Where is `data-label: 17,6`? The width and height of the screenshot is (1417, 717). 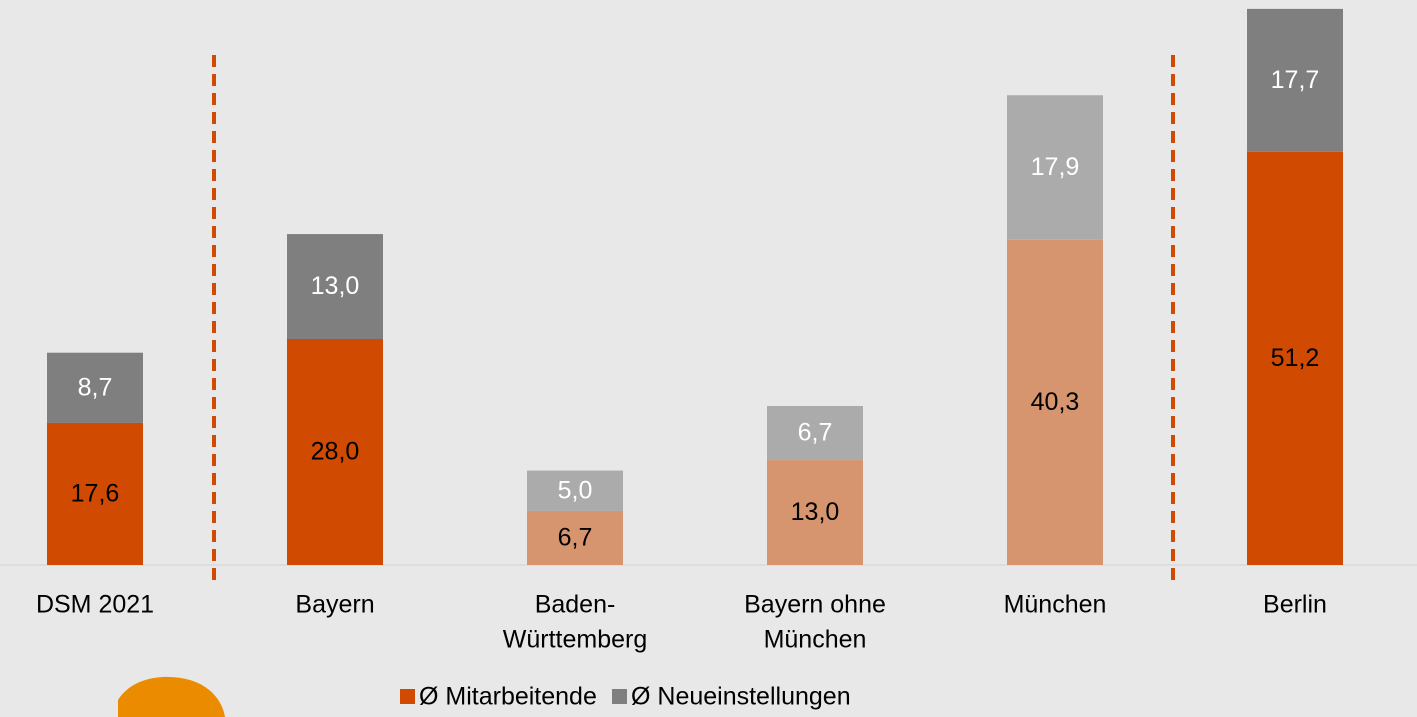 data-label: 17,6 is located at coordinates (95, 494).